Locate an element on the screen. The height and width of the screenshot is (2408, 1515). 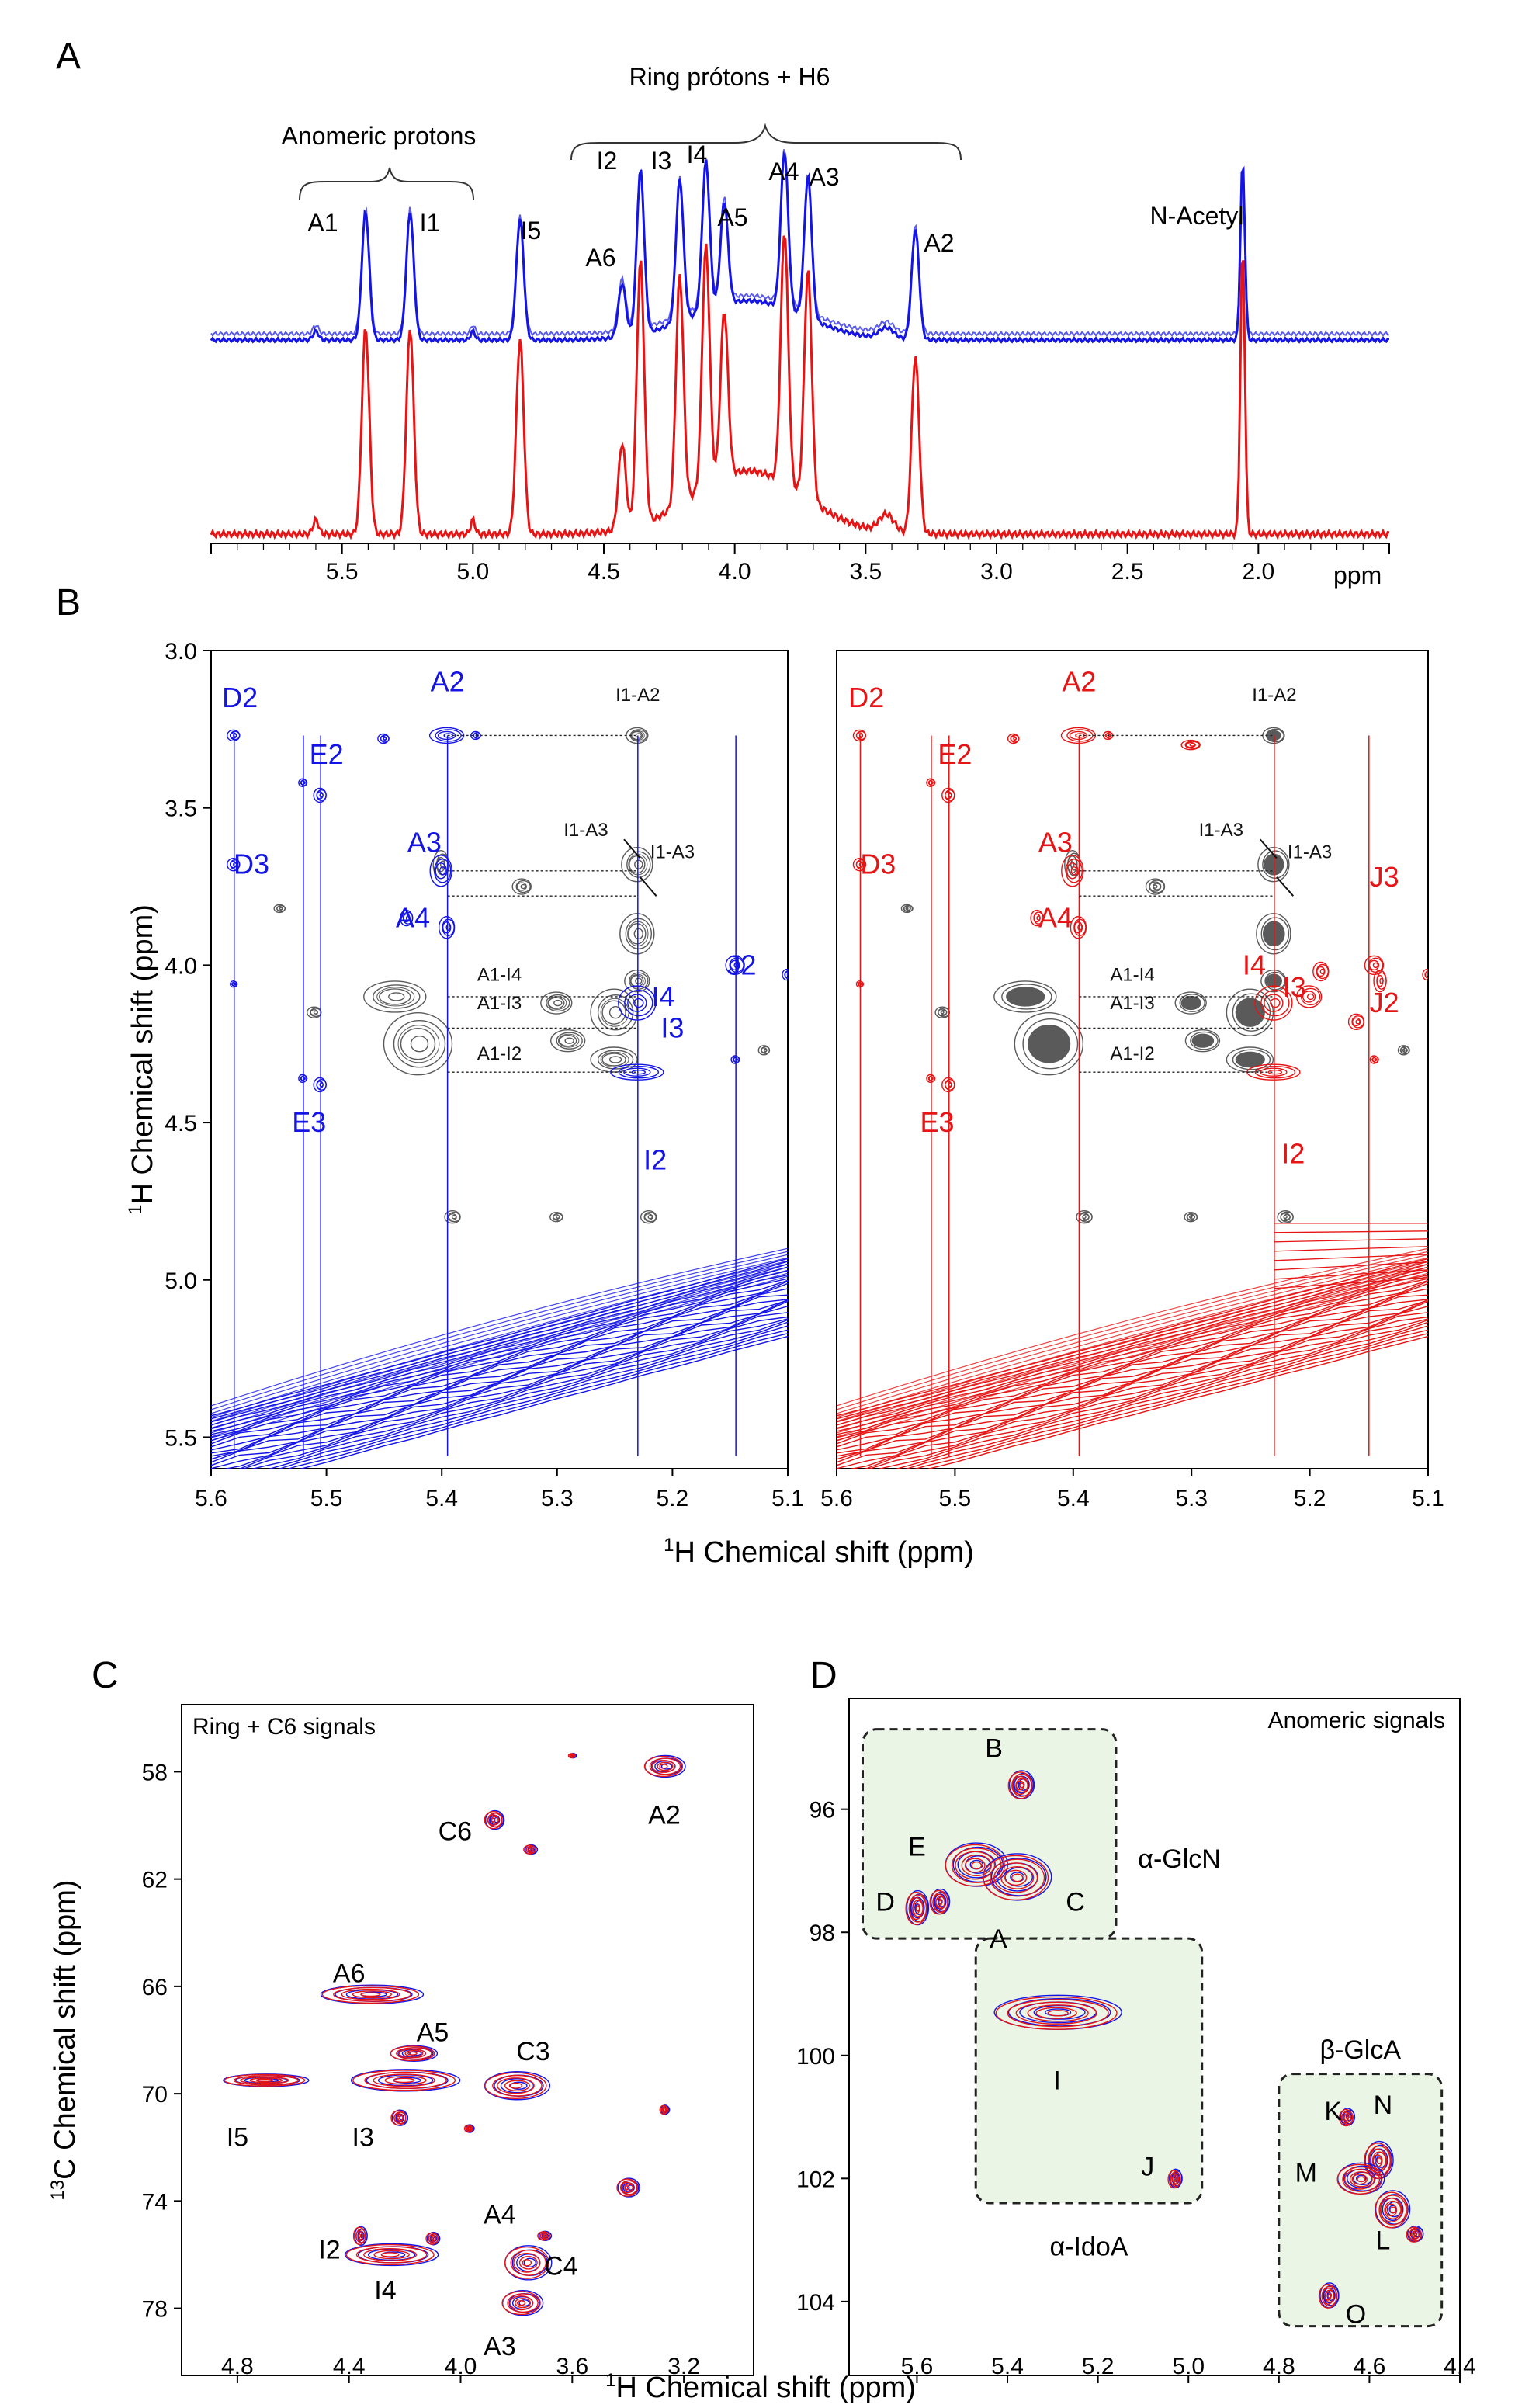
panel-b-ytick-4-5: 4.5 is located at coordinates (181, 1124).